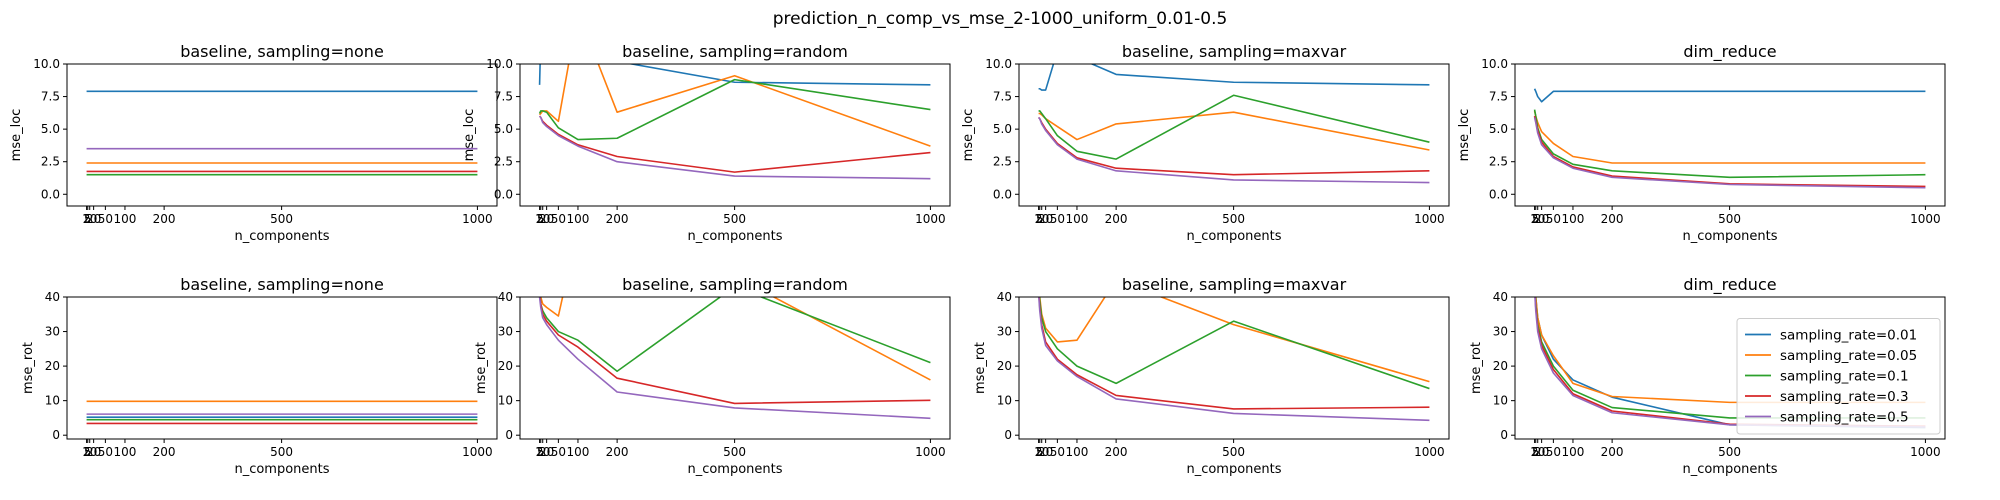 The width and height of the screenshot is (2000, 500). What do you see at coordinates (1844, 377) in the screenshot?
I see `legend-entry: sampling_rate=0.1` at bounding box center [1844, 377].